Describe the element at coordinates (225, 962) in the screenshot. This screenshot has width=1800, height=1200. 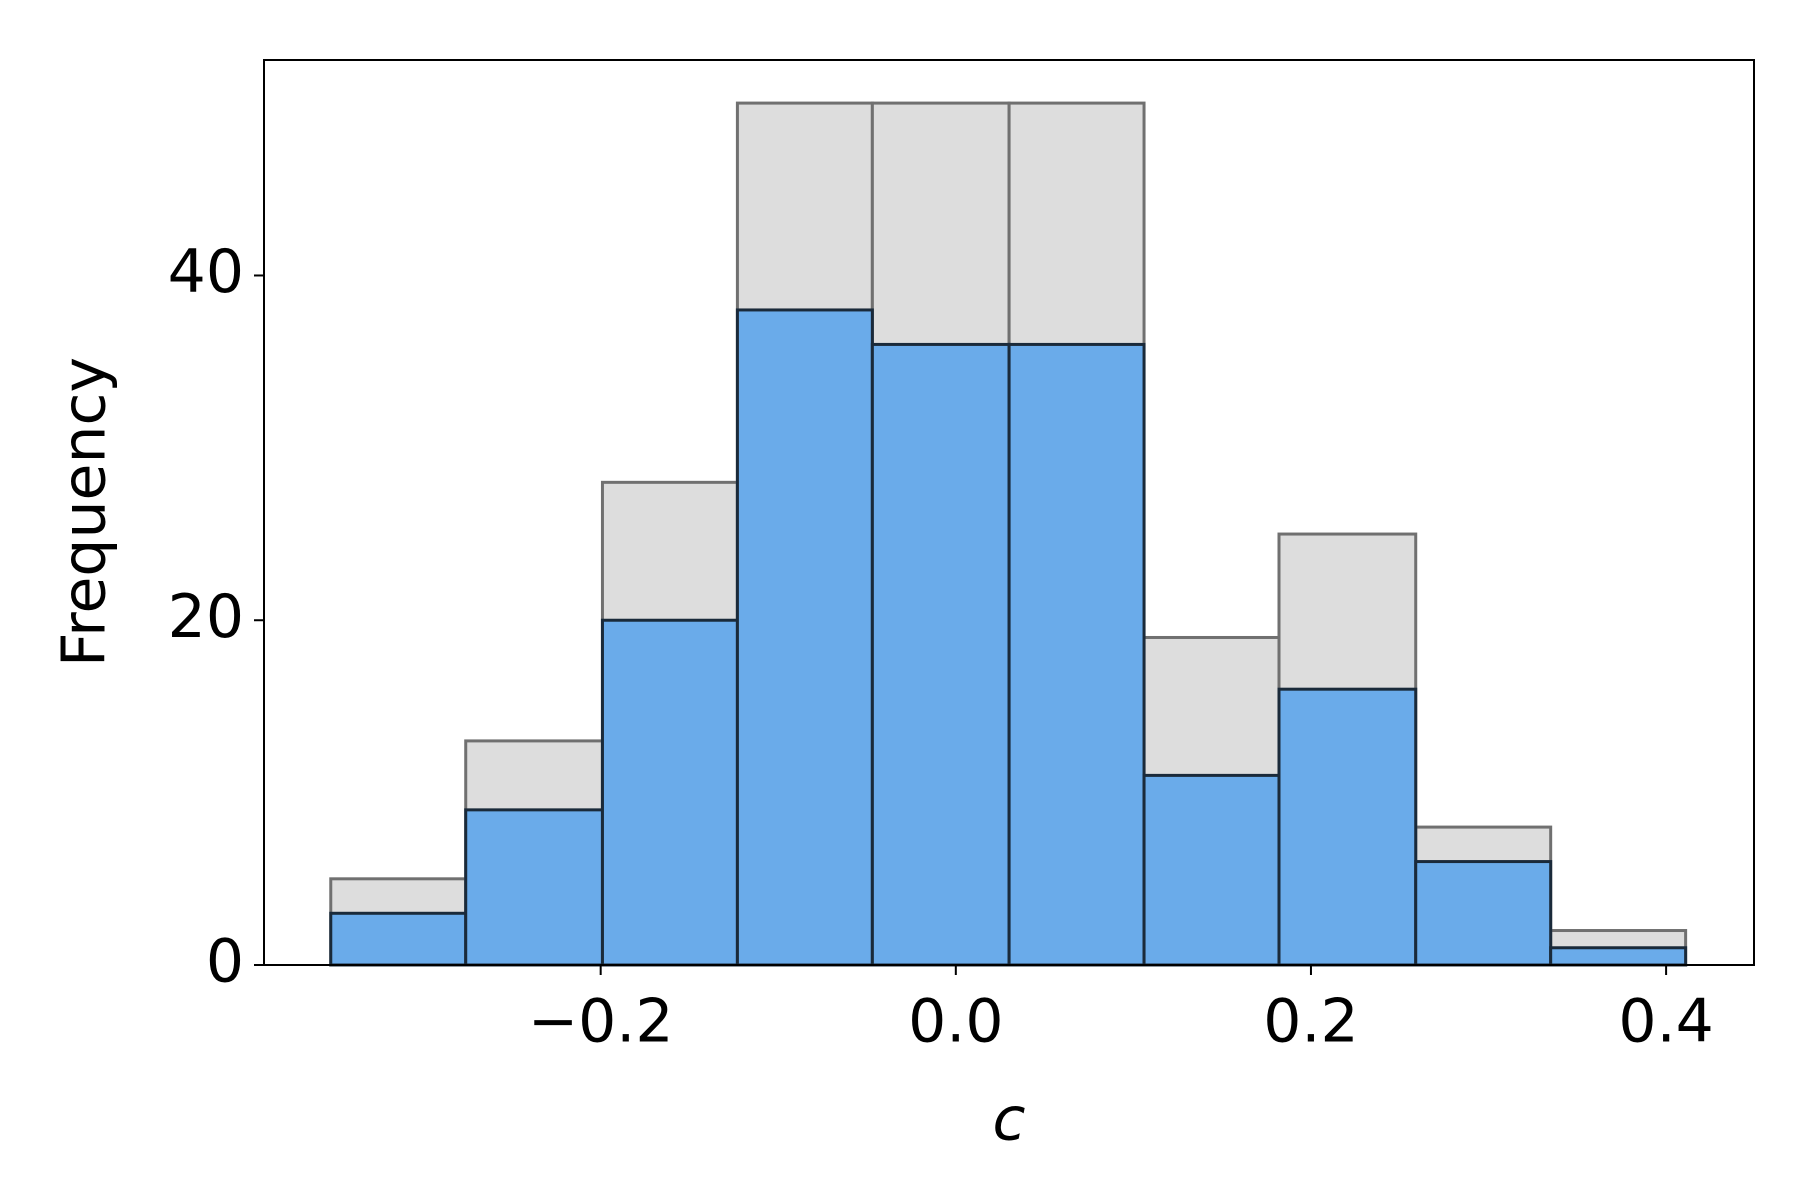
I see `y-tick-label: 0` at that location.